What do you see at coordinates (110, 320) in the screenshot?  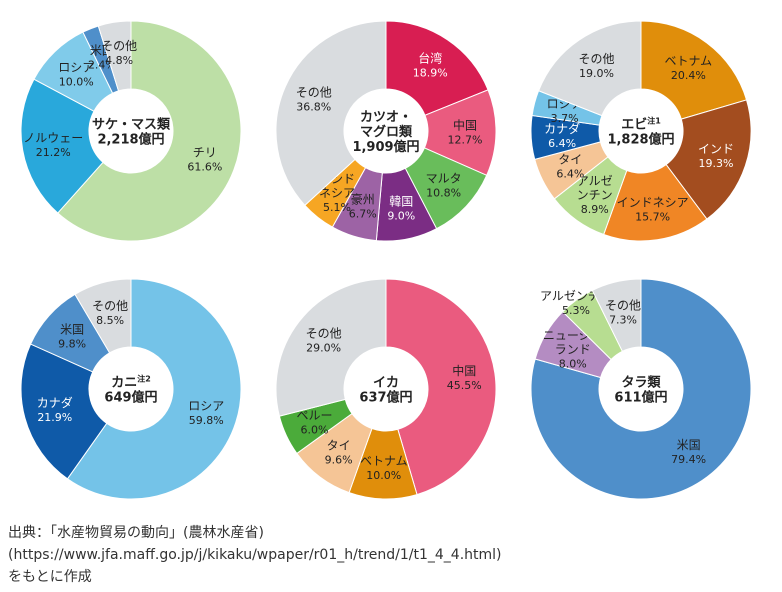 I see `slice-value-label: 8.5%` at bounding box center [110, 320].